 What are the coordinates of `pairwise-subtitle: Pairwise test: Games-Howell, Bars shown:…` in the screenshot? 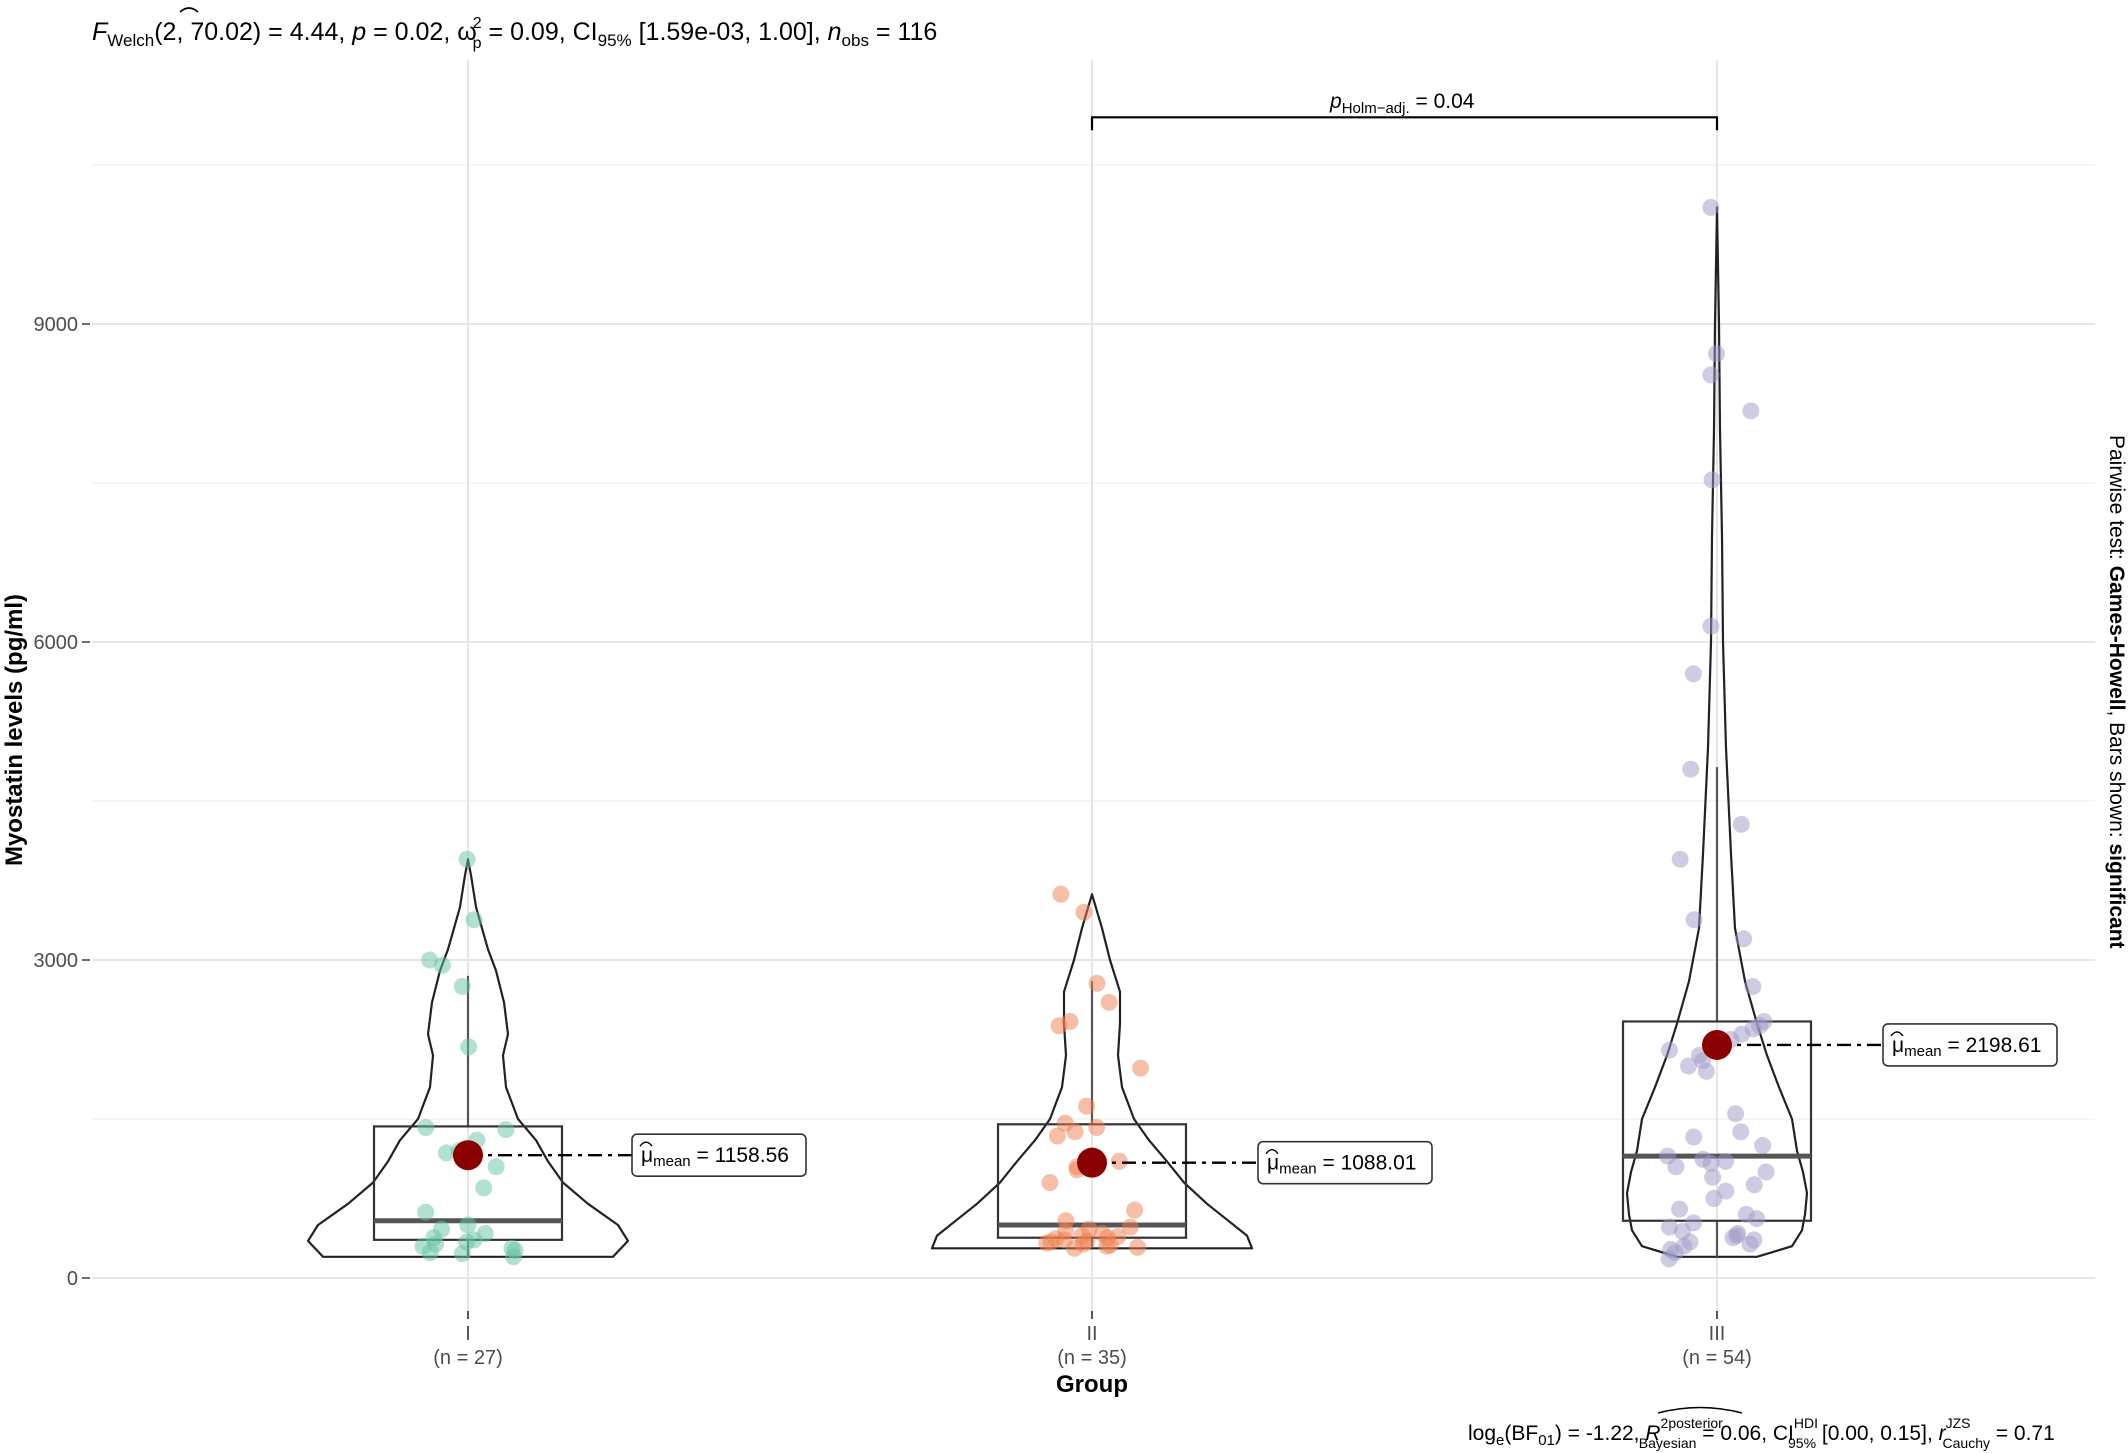 It's located at (2116, 692).